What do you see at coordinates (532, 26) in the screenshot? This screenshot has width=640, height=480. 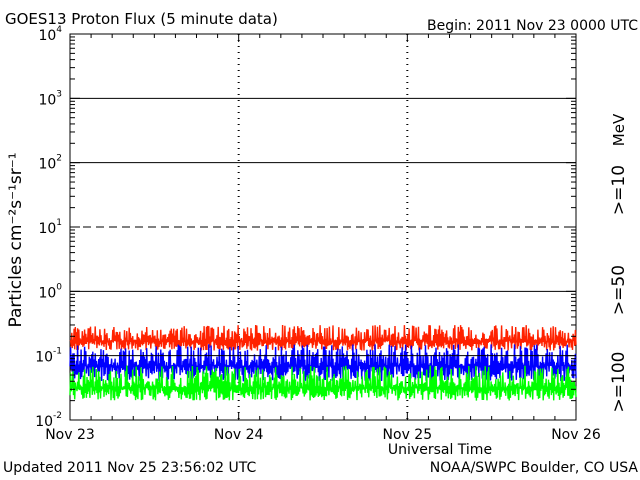 I see `begin-time: Begin: 2011 Nov 23 0000 UTC` at bounding box center [532, 26].